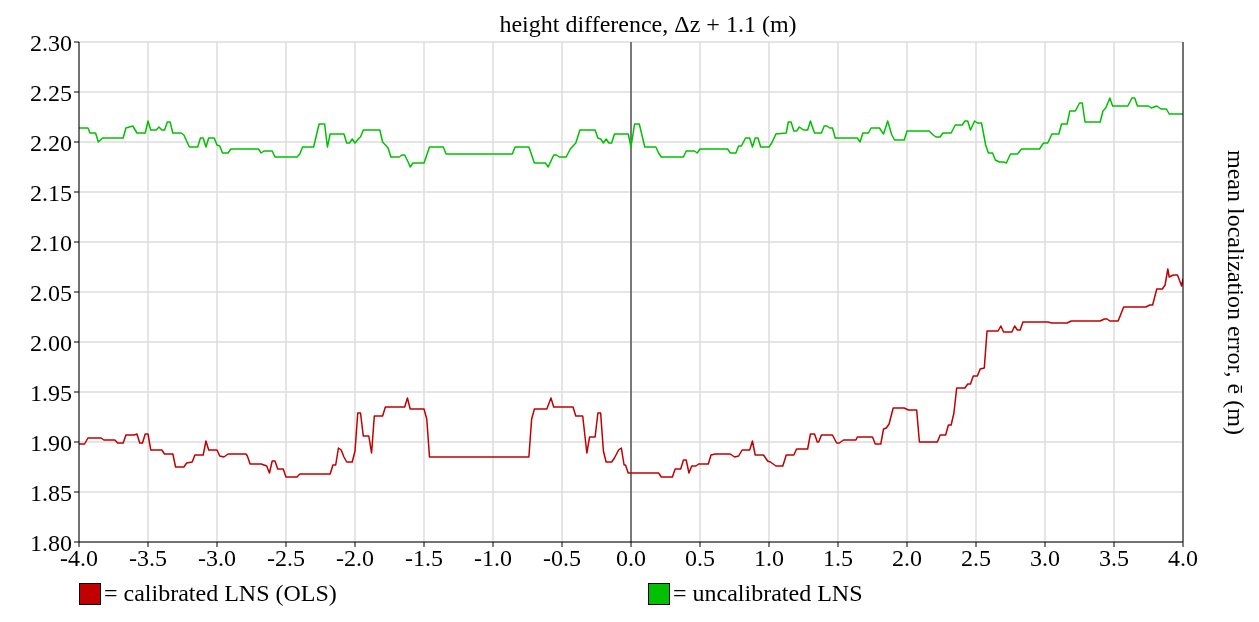  Describe the element at coordinates (220, 593) in the screenshot. I see `legend-label: = calibrated LNS (OLS)` at that location.